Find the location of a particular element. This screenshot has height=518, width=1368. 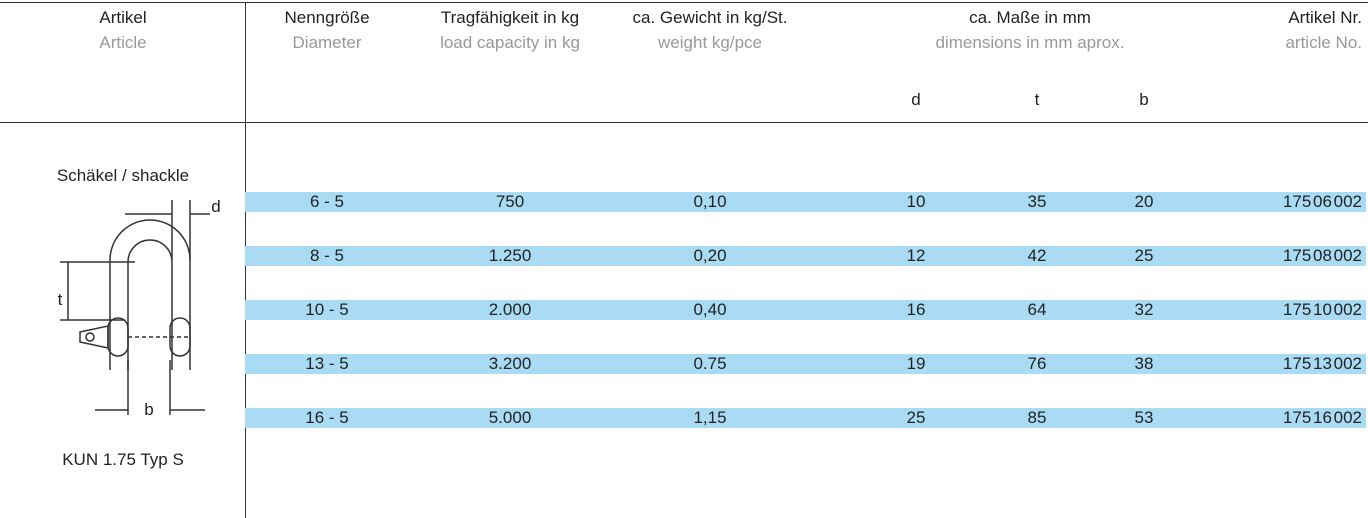

header-rule is located at coordinates (684, 122).